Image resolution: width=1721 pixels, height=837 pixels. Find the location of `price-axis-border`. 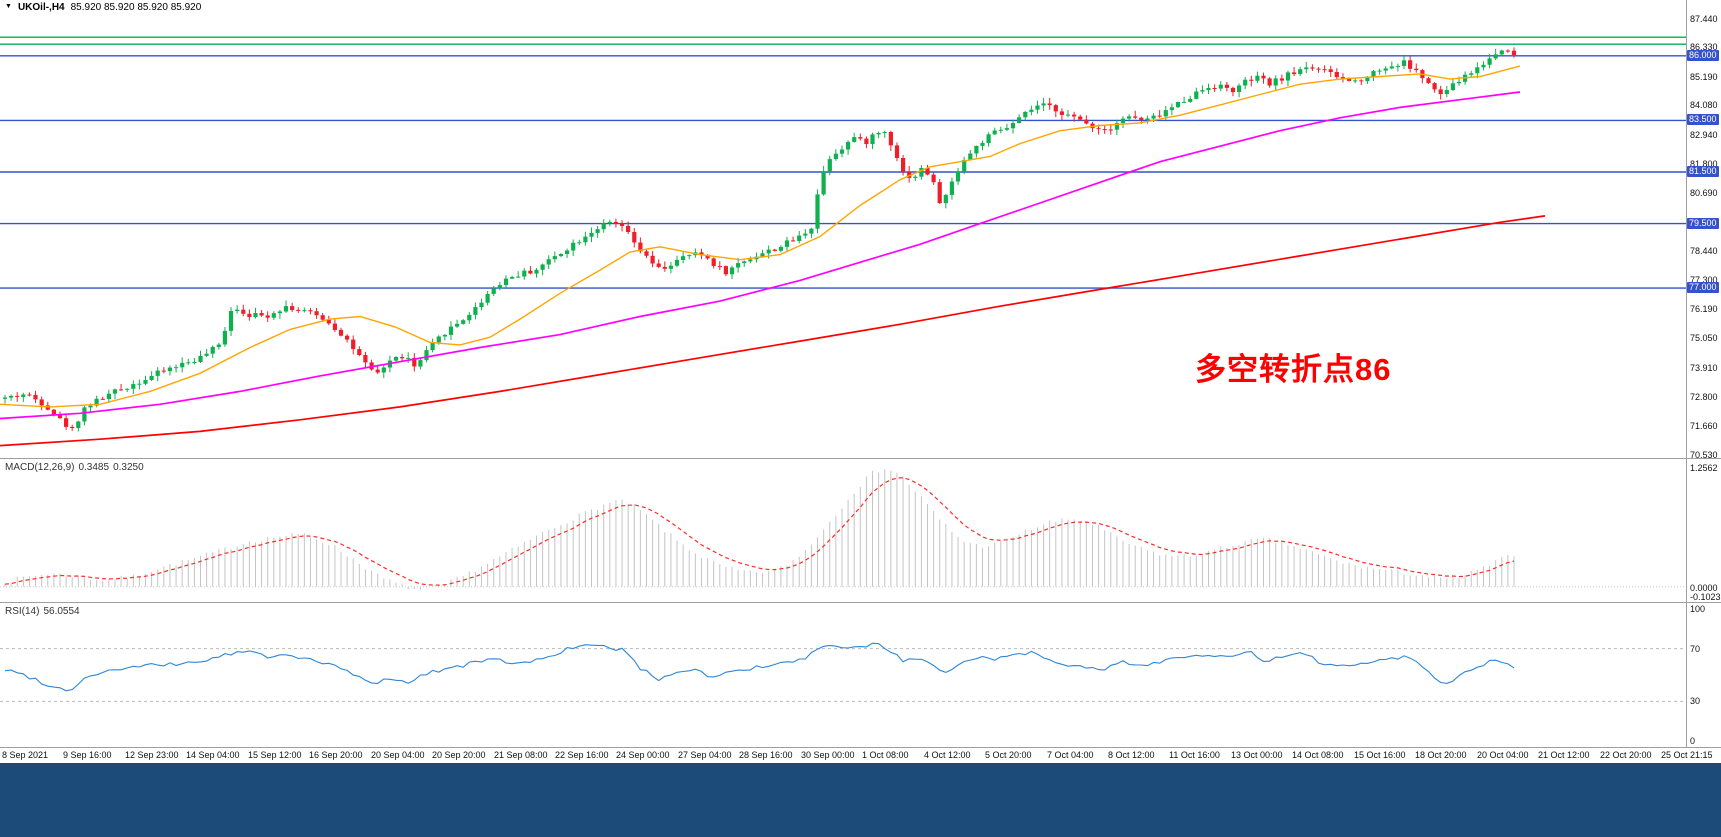

price-axis-border is located at coordinates (1686, 373).